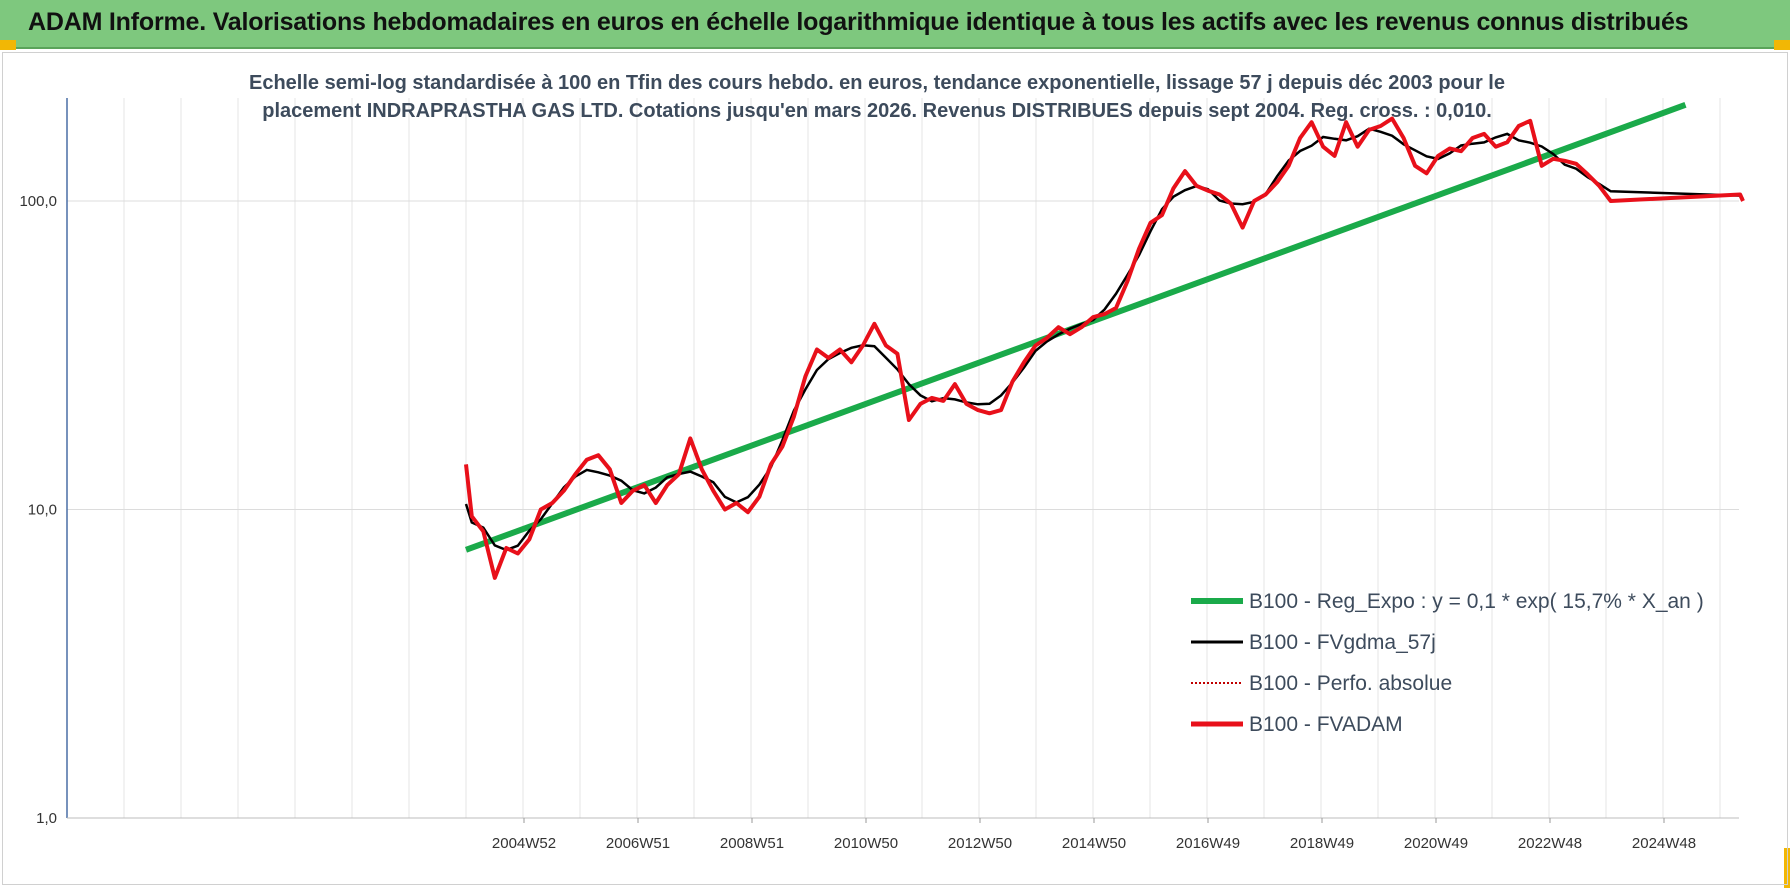  Describe the element at coordinates (1436, 843) in the screenshot. I see `x-tick-label: 2020W49` at that location.